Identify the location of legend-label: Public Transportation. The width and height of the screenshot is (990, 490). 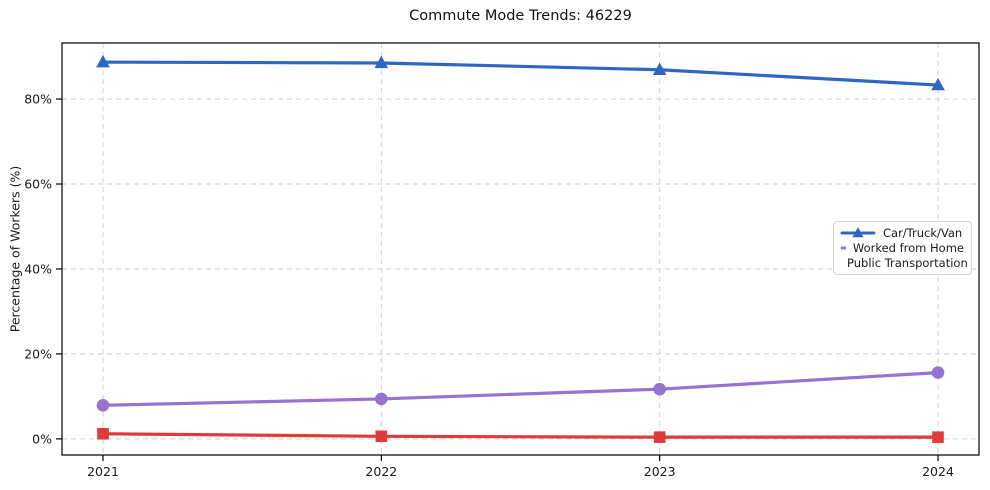
(907, 263).